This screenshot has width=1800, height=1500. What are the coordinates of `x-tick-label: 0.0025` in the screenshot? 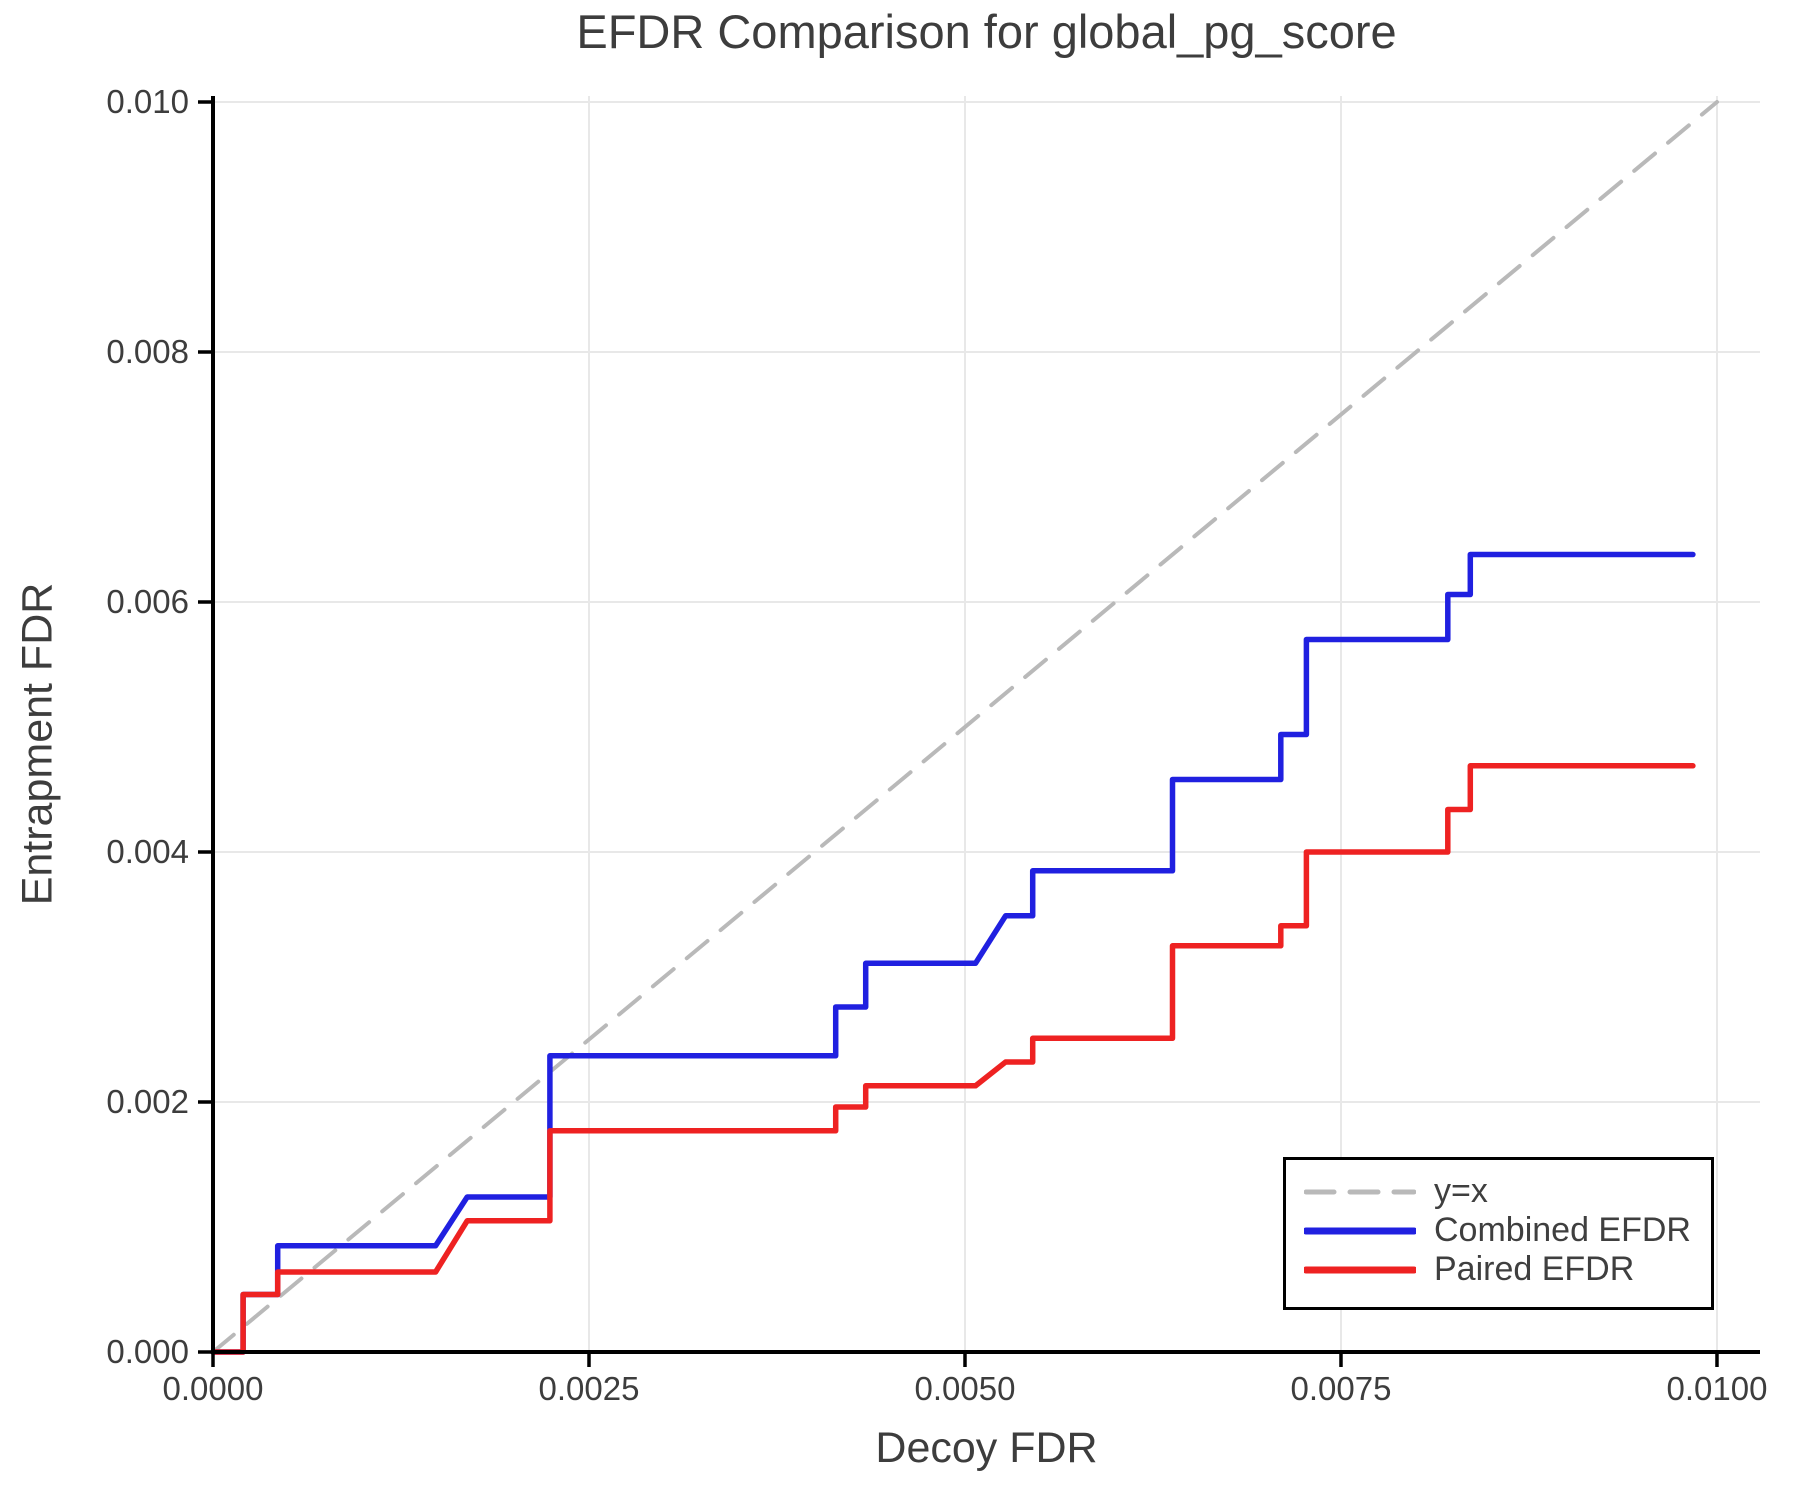 It's located at (589, 1388).